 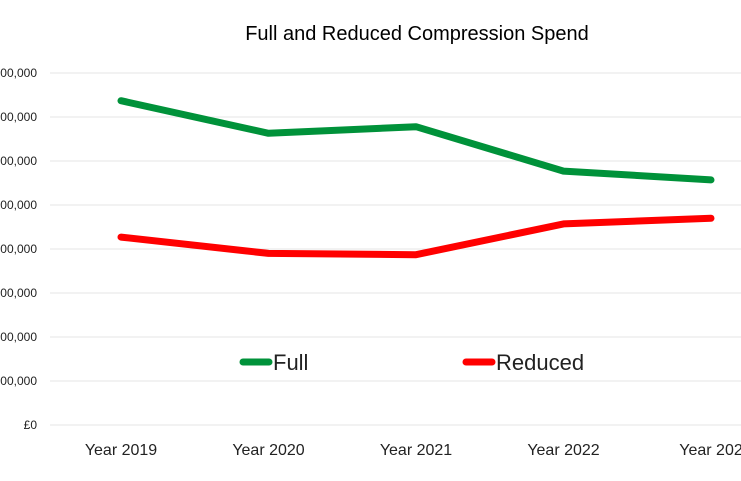 What do you see at coordinates (268, 450) in the screenshot?
I see `x-tick-label: Year 2020` at bounding box center [268, 450].